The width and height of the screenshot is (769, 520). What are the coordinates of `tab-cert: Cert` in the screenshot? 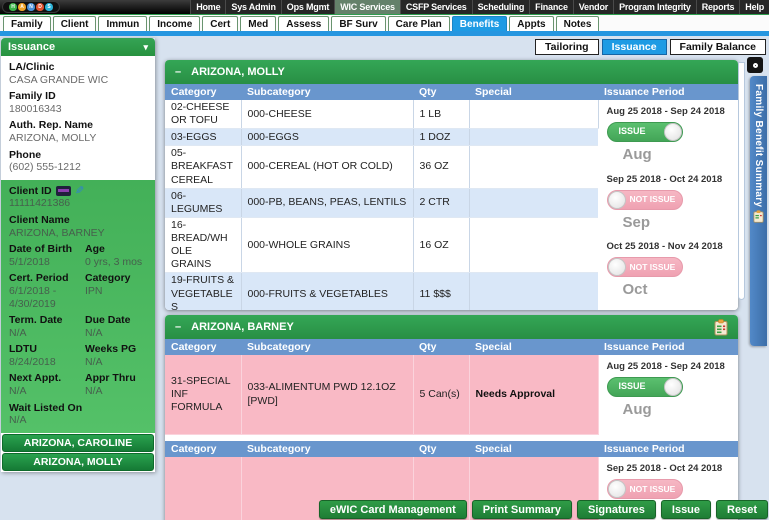 It's located at (220, 23).